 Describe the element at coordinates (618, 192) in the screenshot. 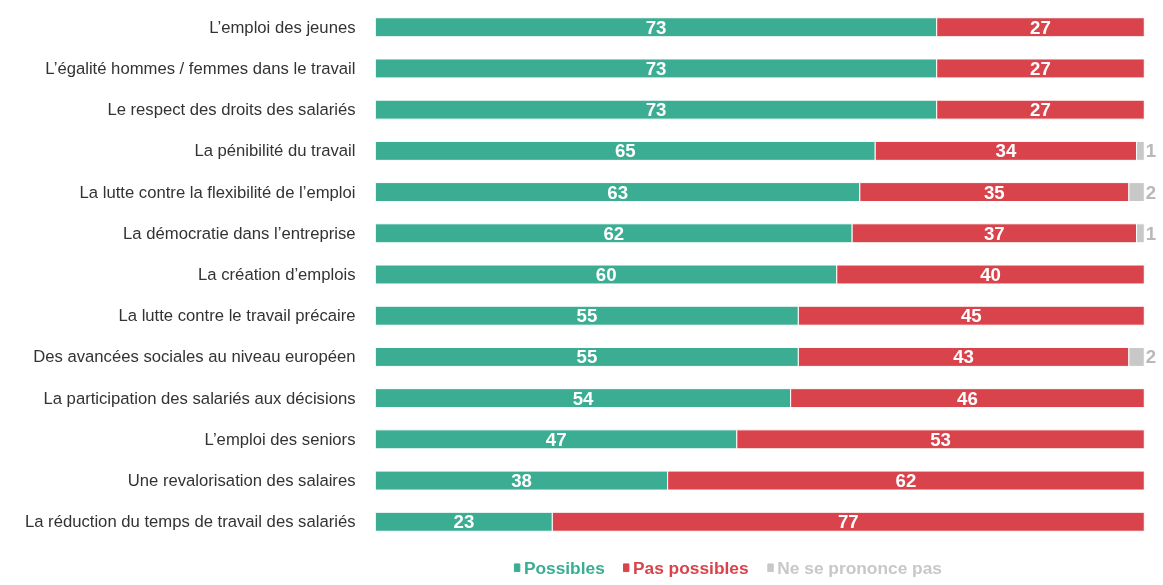

I see `data-label: 63` at that location.